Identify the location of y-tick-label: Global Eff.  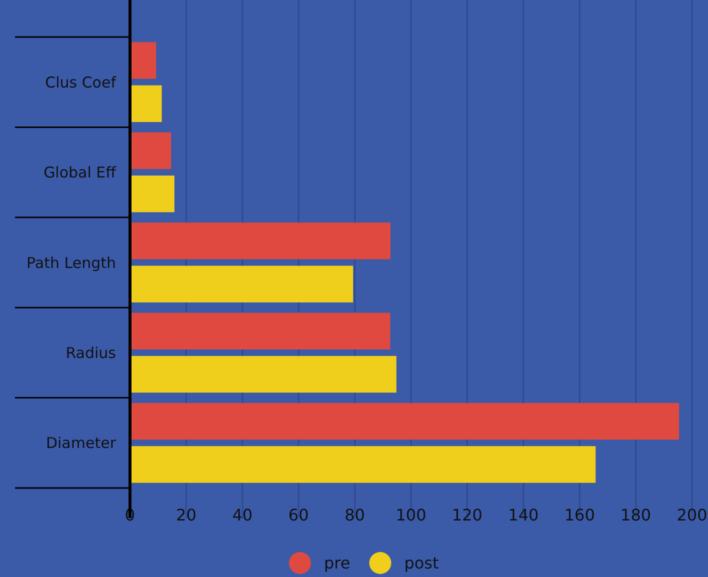
(80, 173).